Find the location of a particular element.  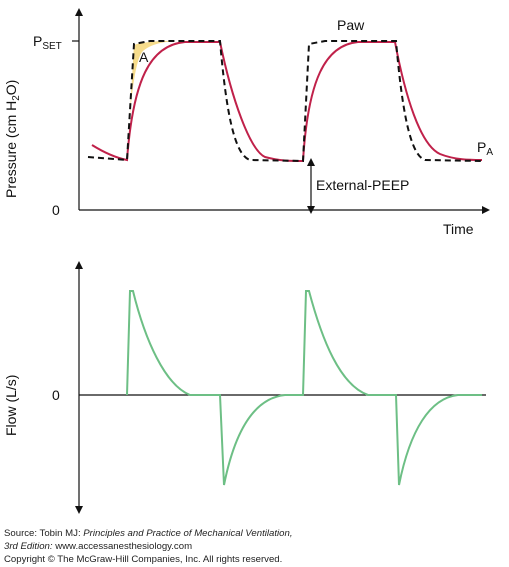

time-label: Time is located at coordinates (458, 229).